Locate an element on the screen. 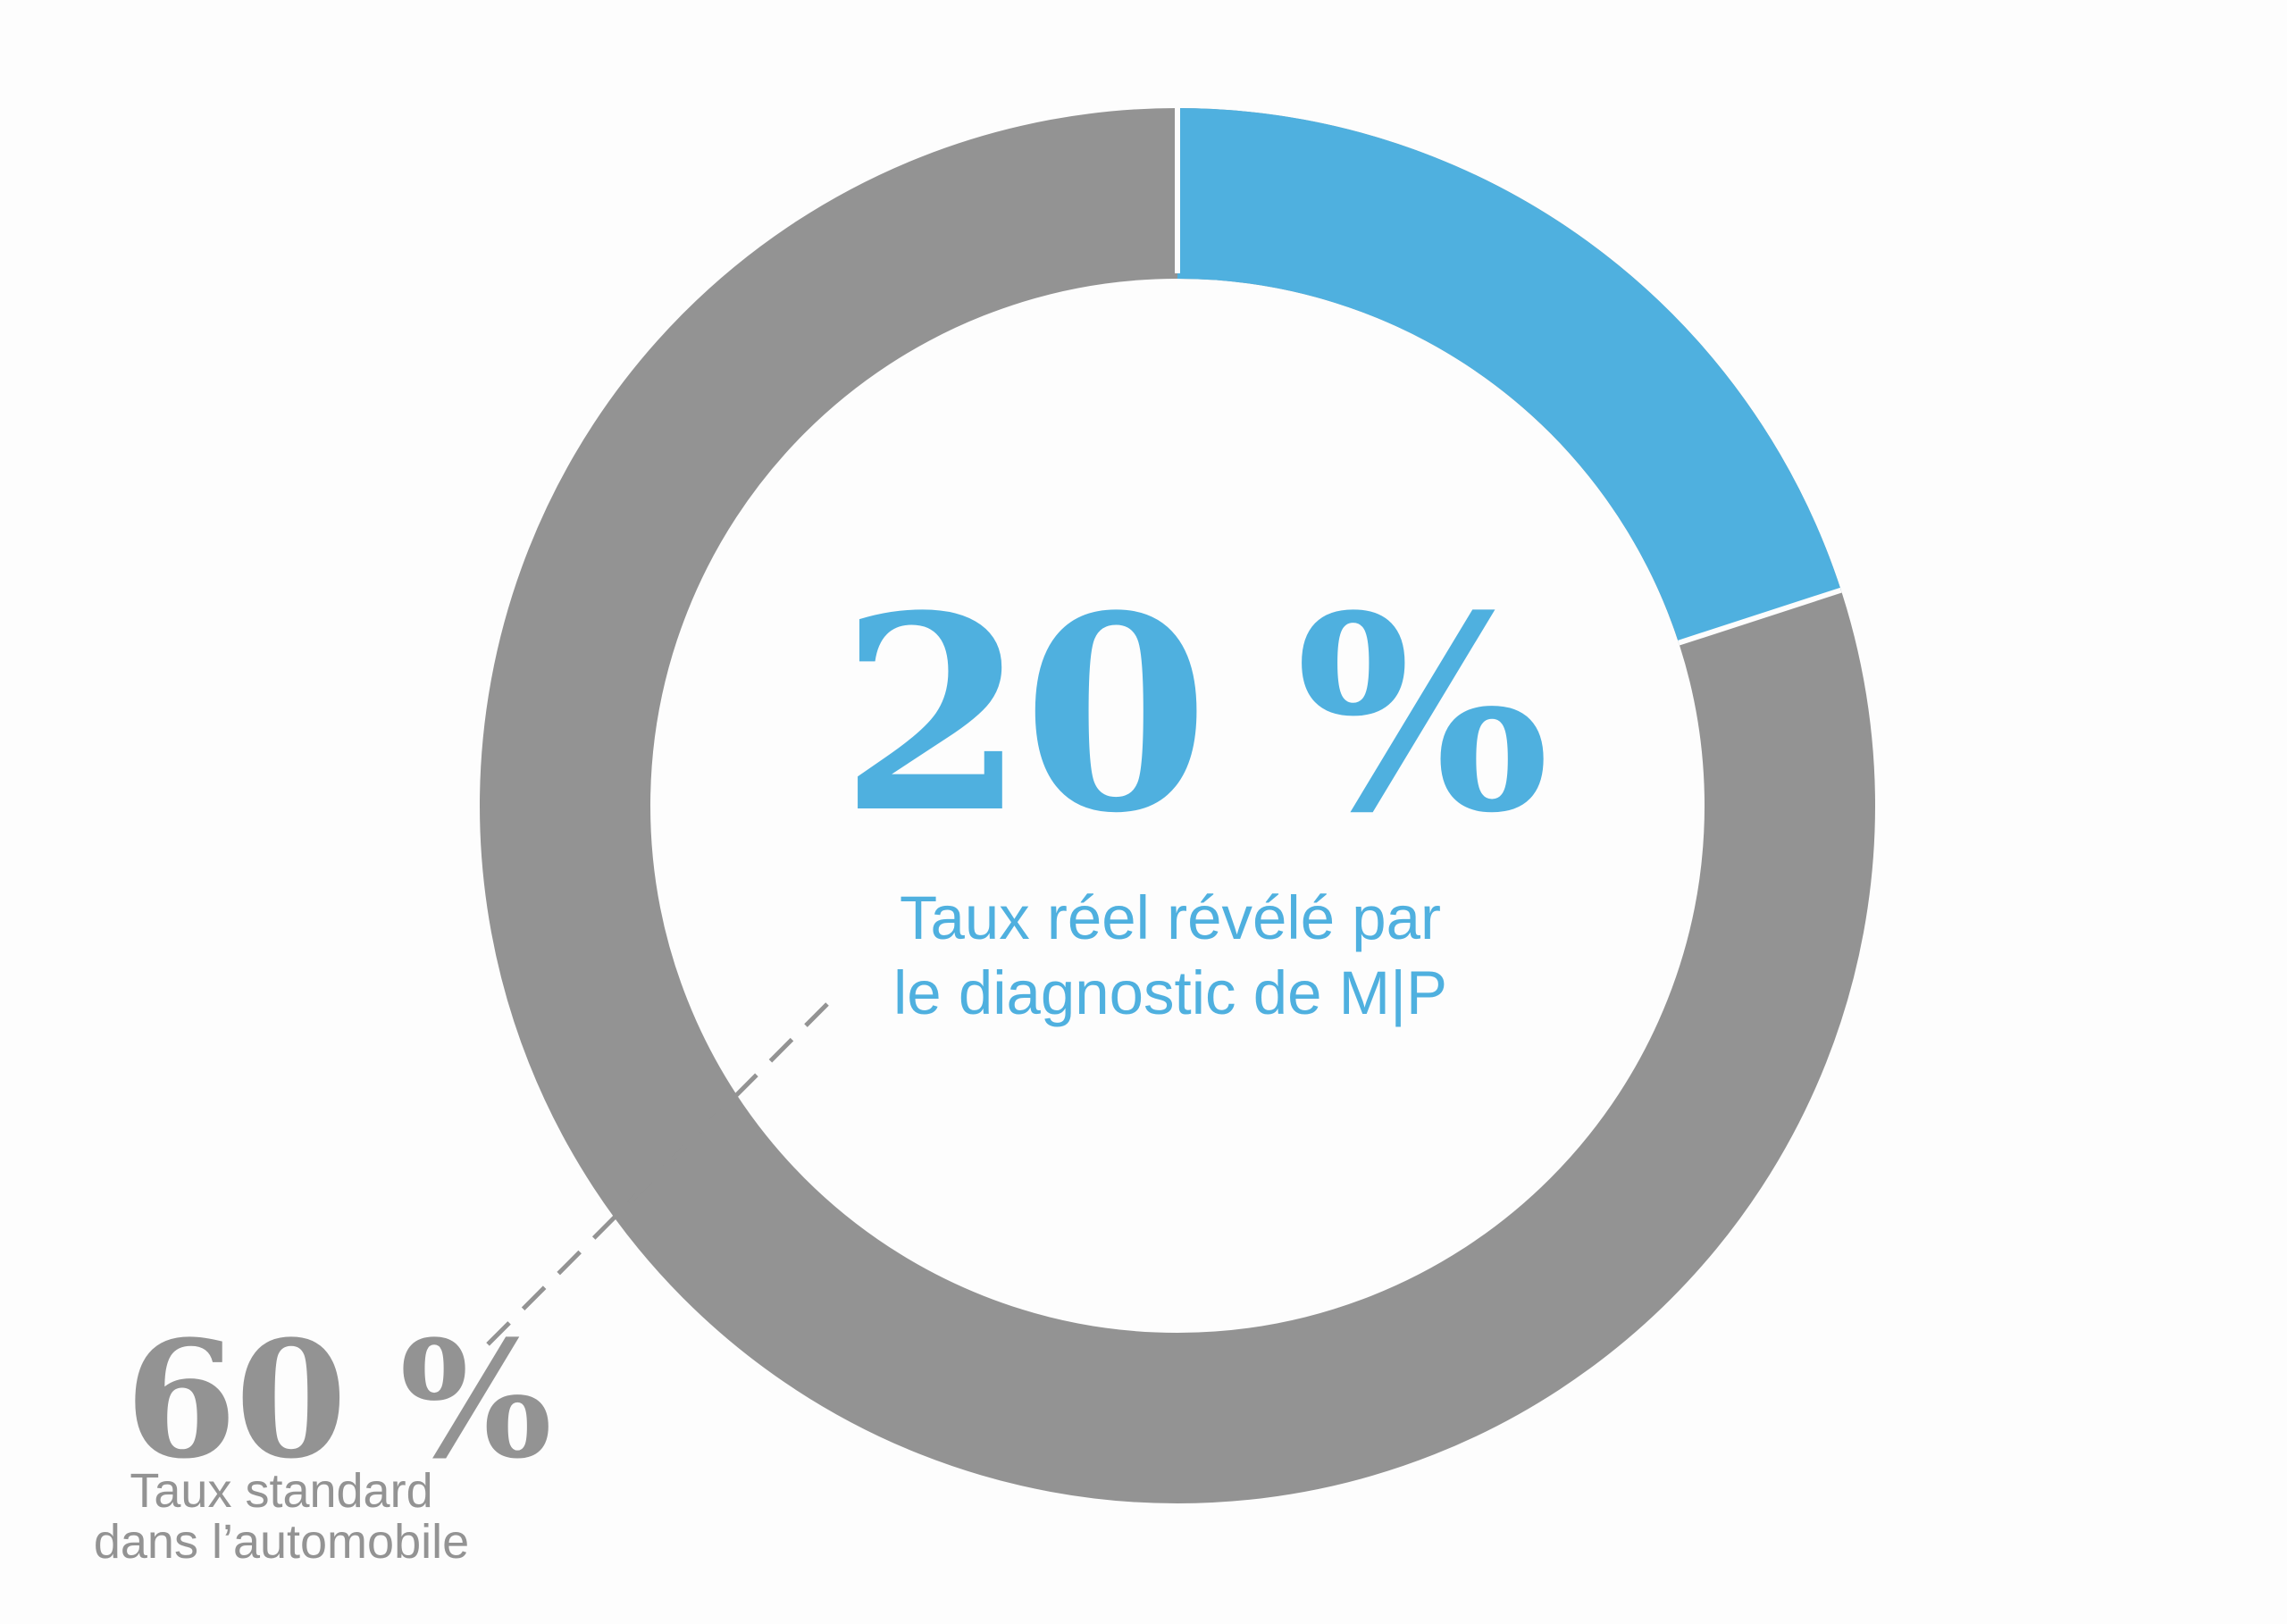 The image size is (2287, 1624). center-percentage-value: 20 % is located at coordinates (1195, 714).